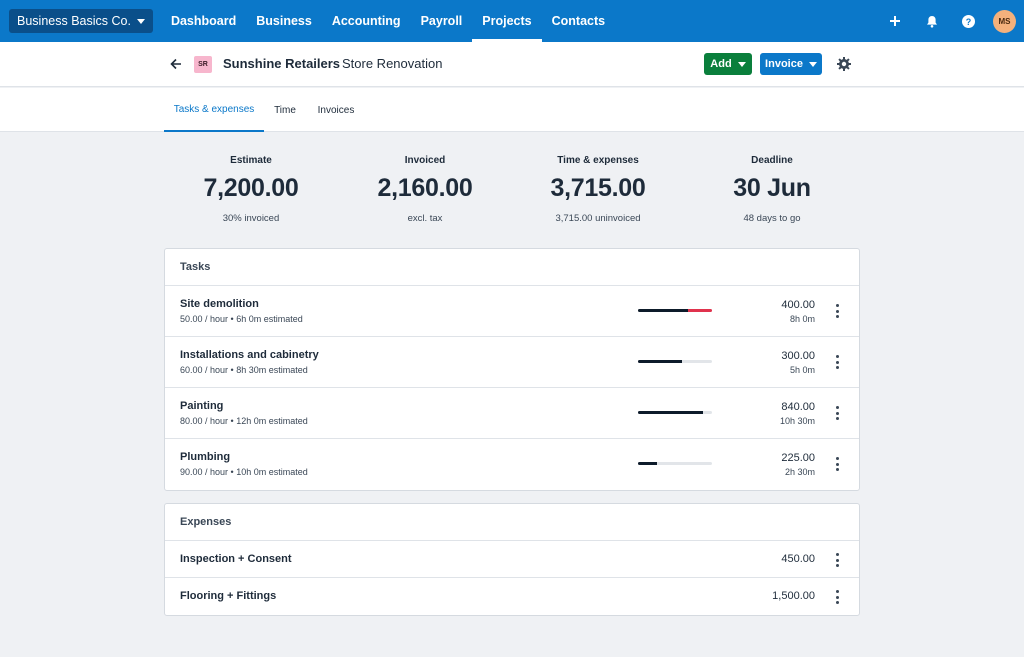 Image resolution: width=1024 pixels, height=657 pixels. Describe the element at coordinates (176, 64) in the screenshot. I see `back-arrow-icon` at that location.